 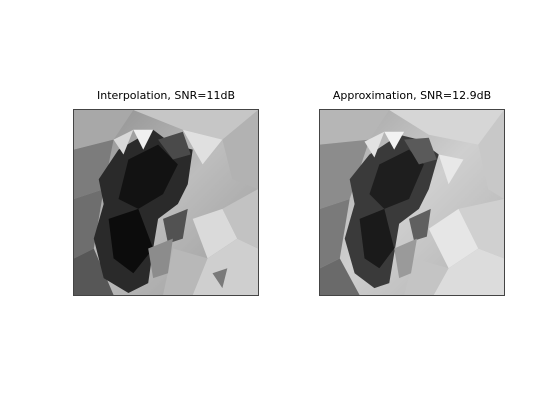 I want to click on interpolation-title: Interpolation, SNR=11dB, so click(x=166, y=95).